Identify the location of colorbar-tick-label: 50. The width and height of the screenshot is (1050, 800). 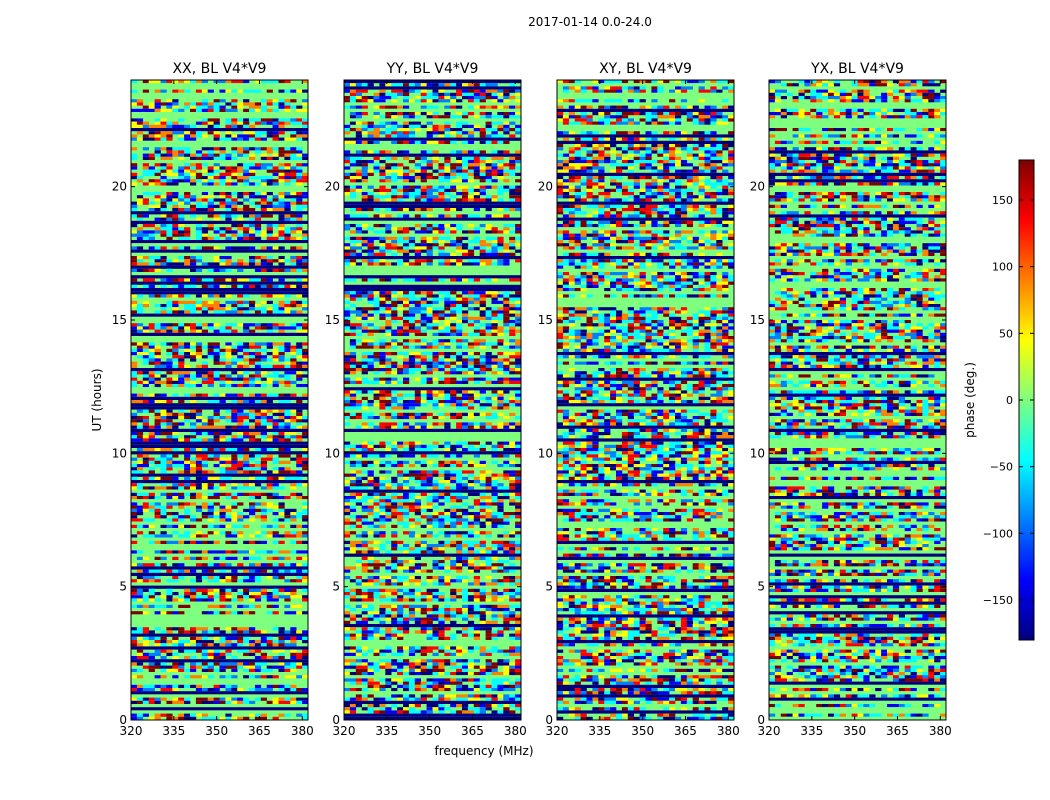
(1006, 333).